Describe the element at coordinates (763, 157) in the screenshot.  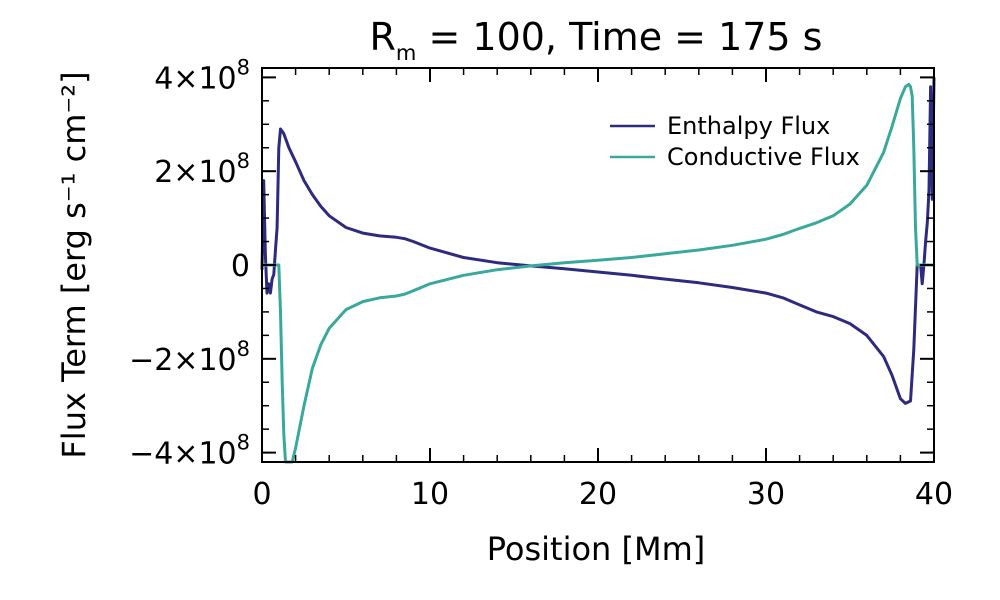
I see `legend-label-conductive: Conductive Flux` at that location.